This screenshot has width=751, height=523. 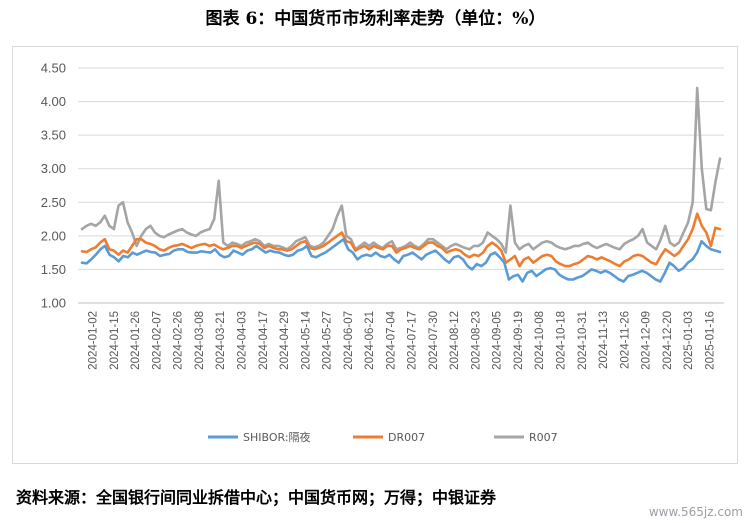 What do you see at coordinates (277, 437) in the screenshot?
I see `legend-label: SHIBOR:隔夜` at bounding box center [277, 437].